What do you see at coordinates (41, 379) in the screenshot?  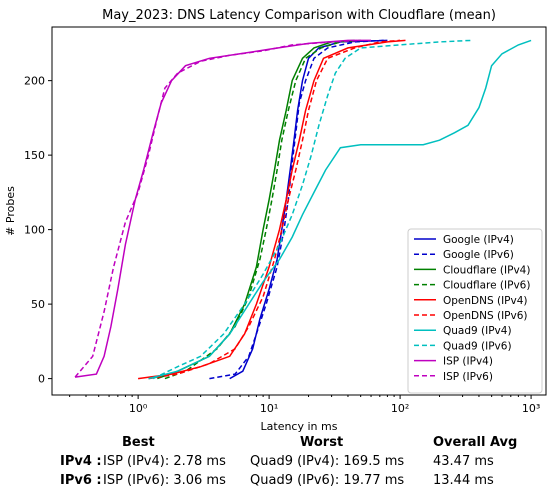 I see `y-tick-label: 0` at bounding box center [41, 379].